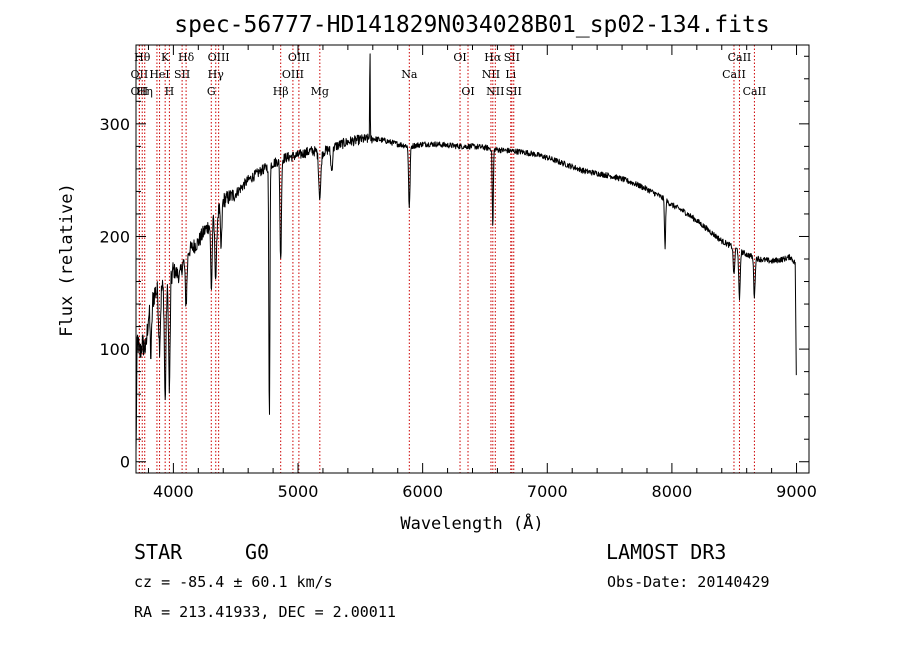 The height and width of the screenshot is (649, 900). Describe the element at coordinates (422, 491) in the screenshot. I see `x-tick-label: 6000` at that location.